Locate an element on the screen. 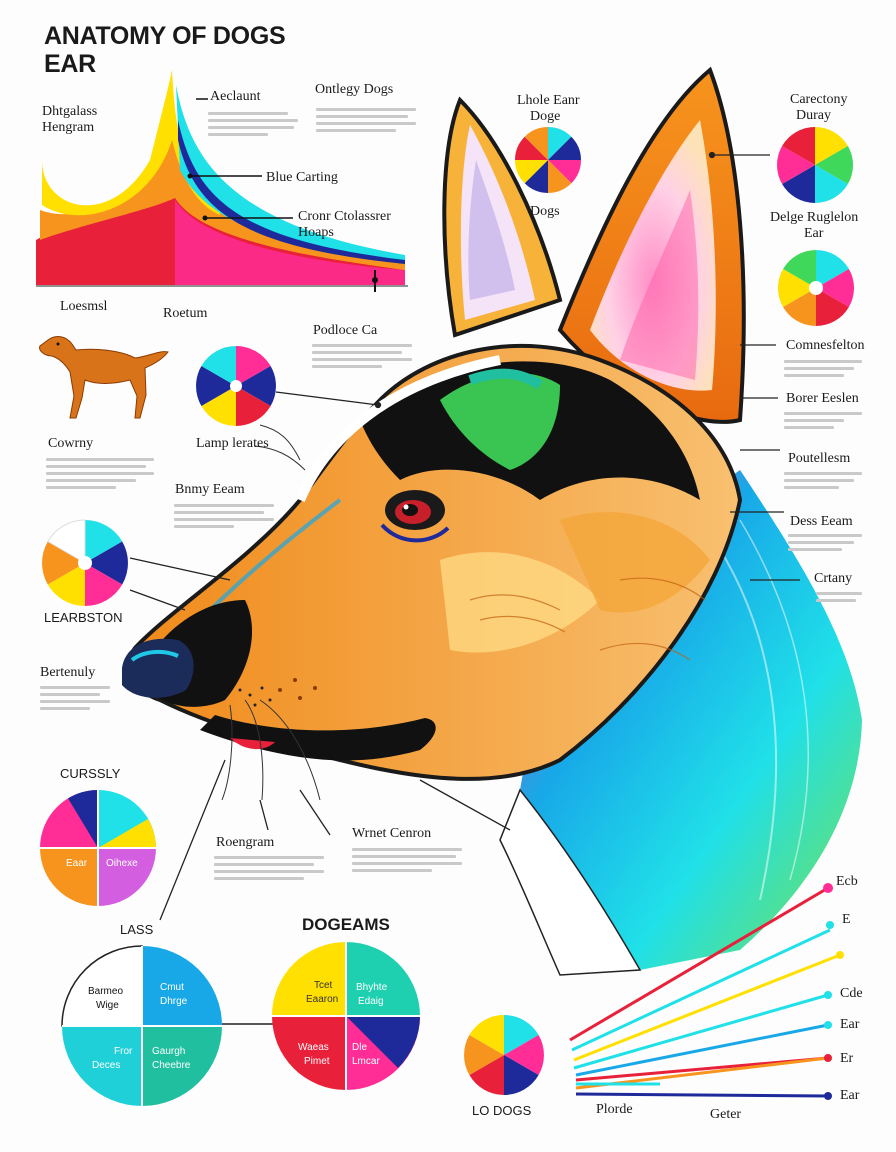 The image size is (896, 1152). label-geter: Geter is located at coordinates (726, 1114).